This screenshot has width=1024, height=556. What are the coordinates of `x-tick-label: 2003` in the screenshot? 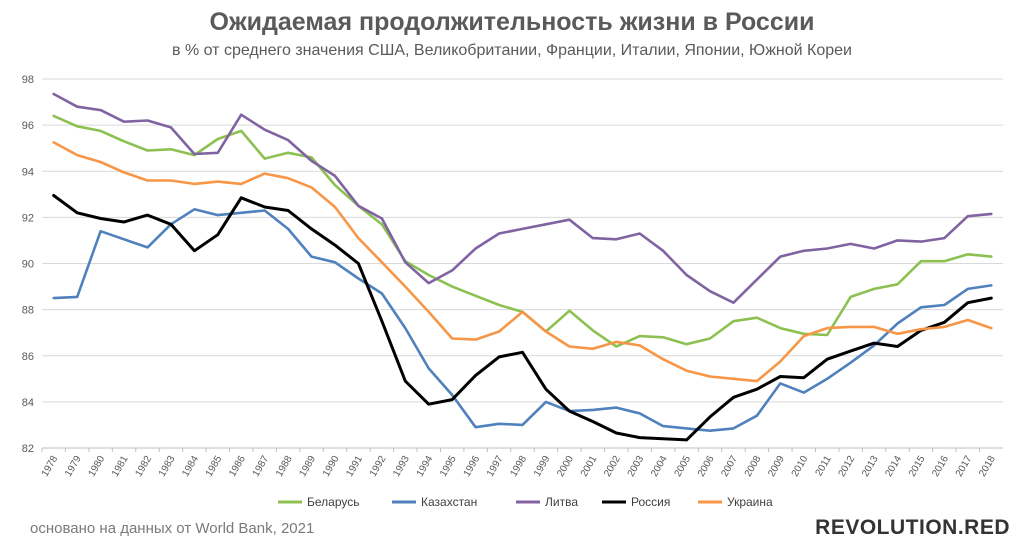 It's located at (636, 466).